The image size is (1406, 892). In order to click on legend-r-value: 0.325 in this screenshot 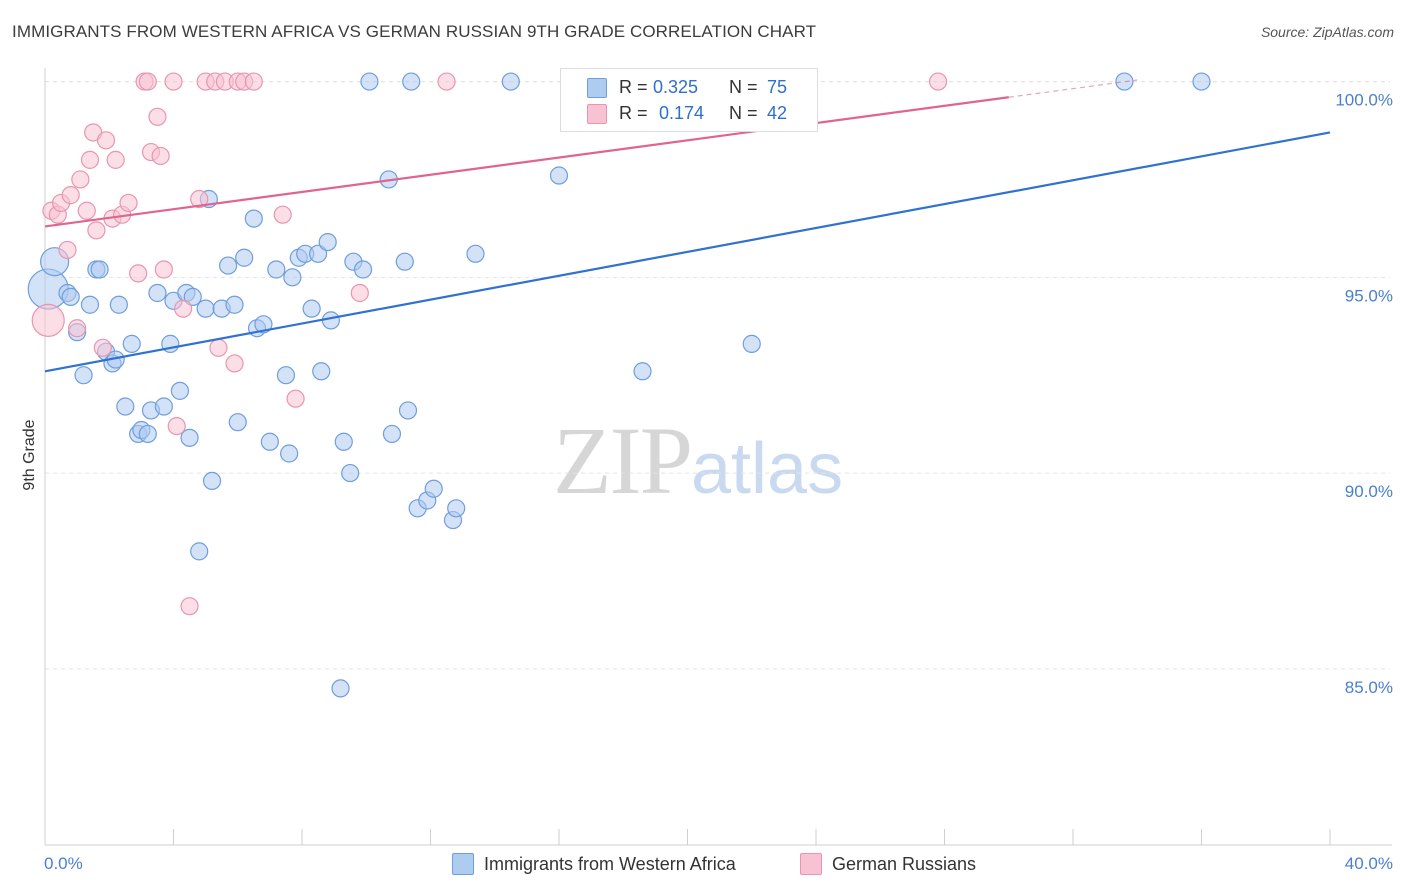, I will do `click(676, 87)`.